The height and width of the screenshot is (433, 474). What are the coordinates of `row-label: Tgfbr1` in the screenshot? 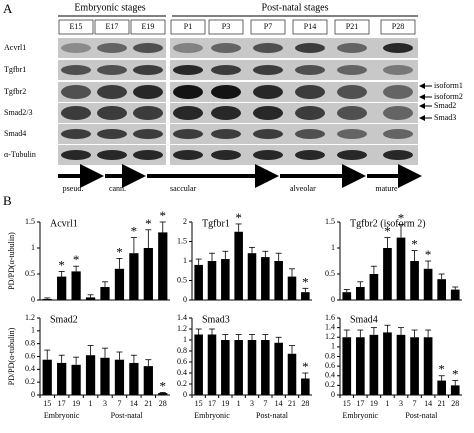 It's located at (15, 69).